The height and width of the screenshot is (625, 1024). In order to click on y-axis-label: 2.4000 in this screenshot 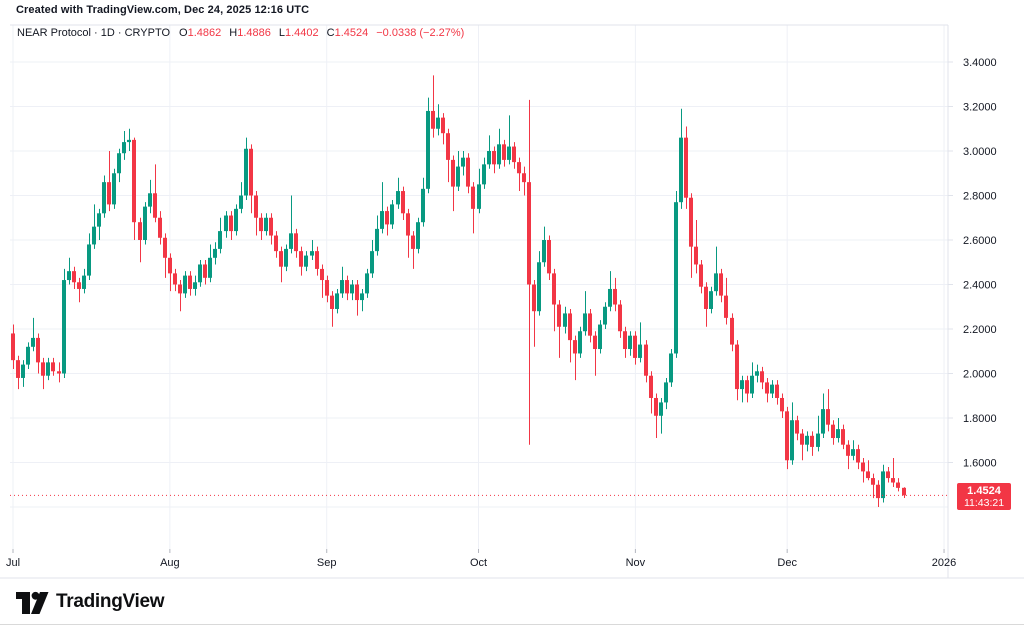, I will do `click(980, 286)`.